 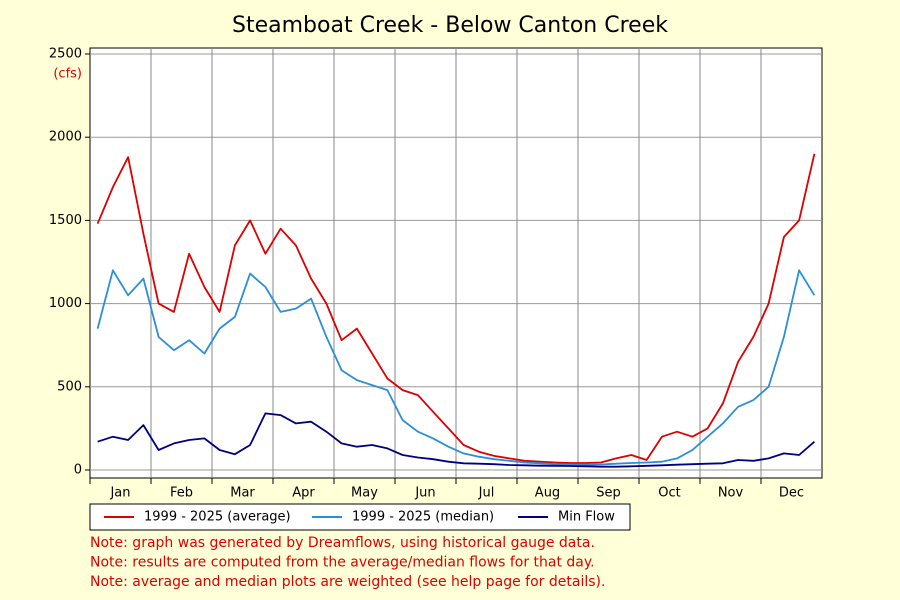 I want to click on x-tick-label: Dec, so click(x=791, y=493).